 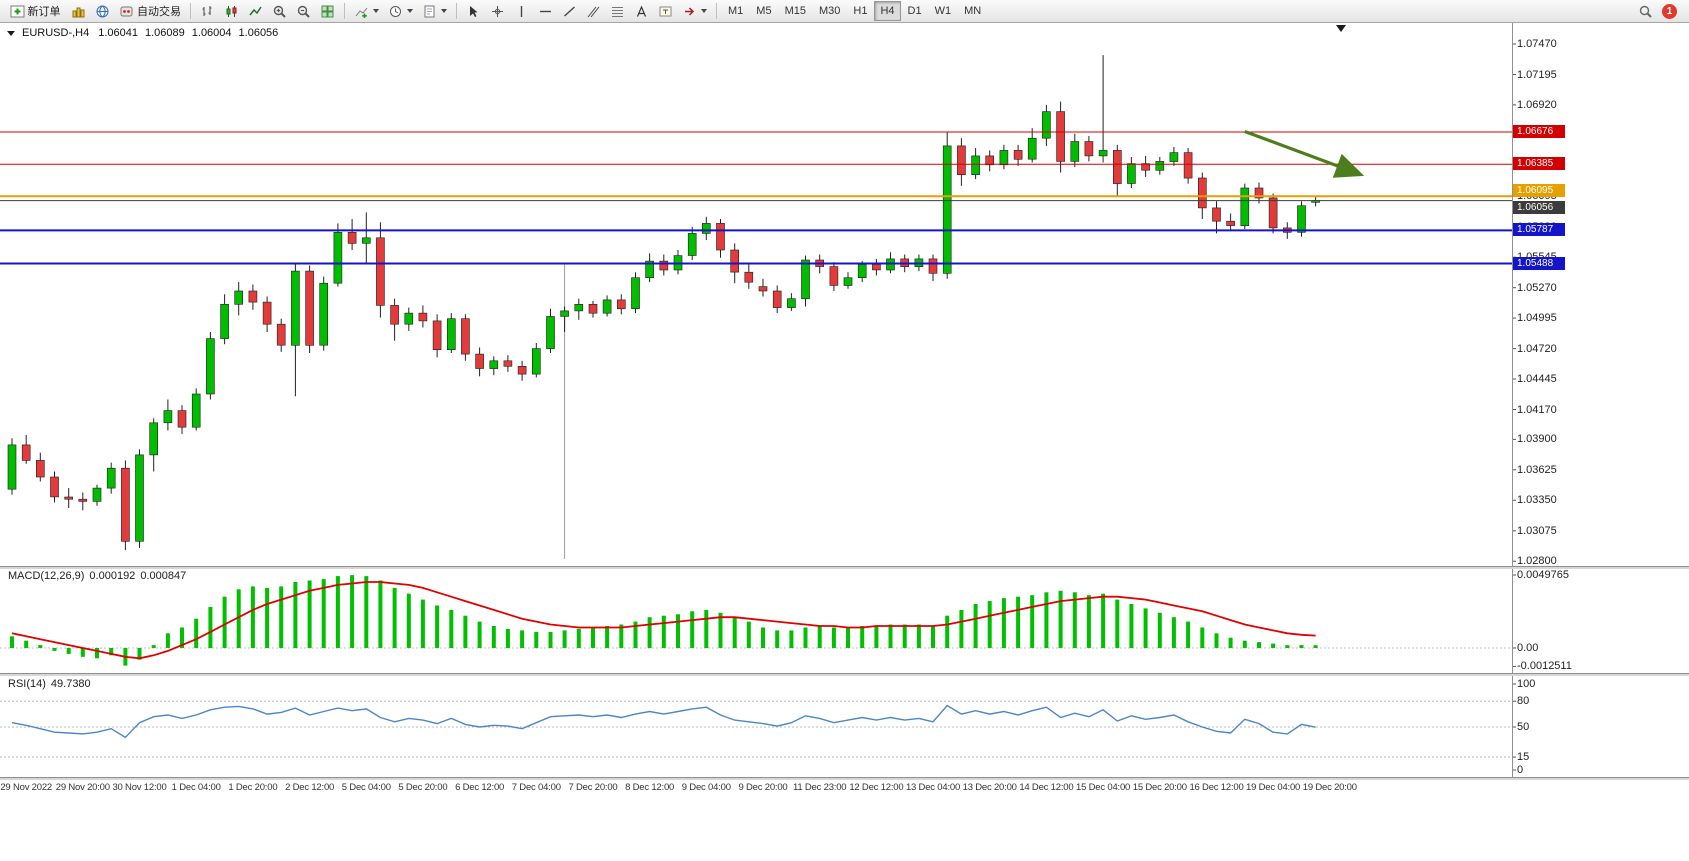 I want to click on time-axis-label: 29 Nov 20:00, so click(x=82, y=787).